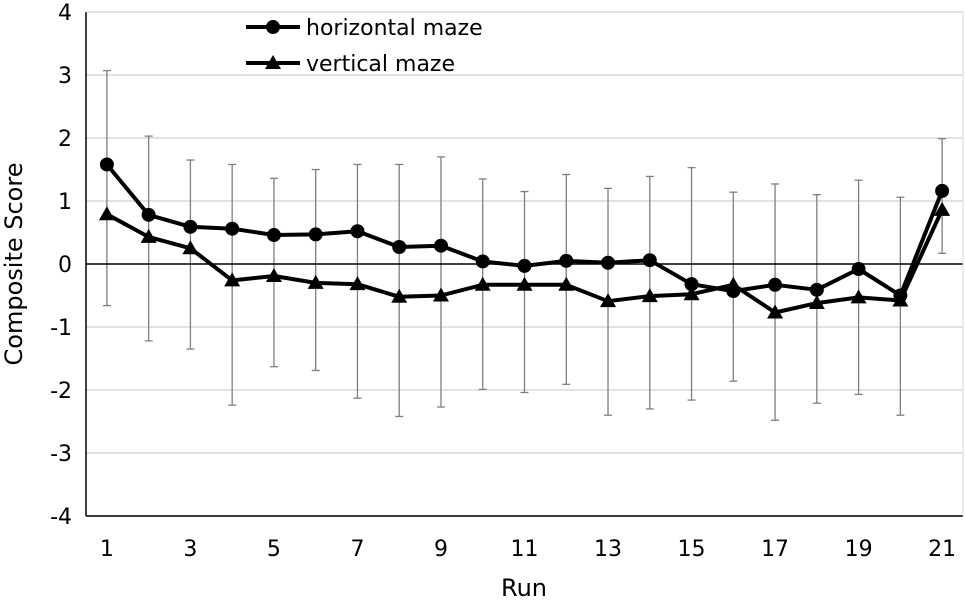  Describe the element at coordinates (107, 549) in the screenshot. I see `x-tick-label: 1` at that location.